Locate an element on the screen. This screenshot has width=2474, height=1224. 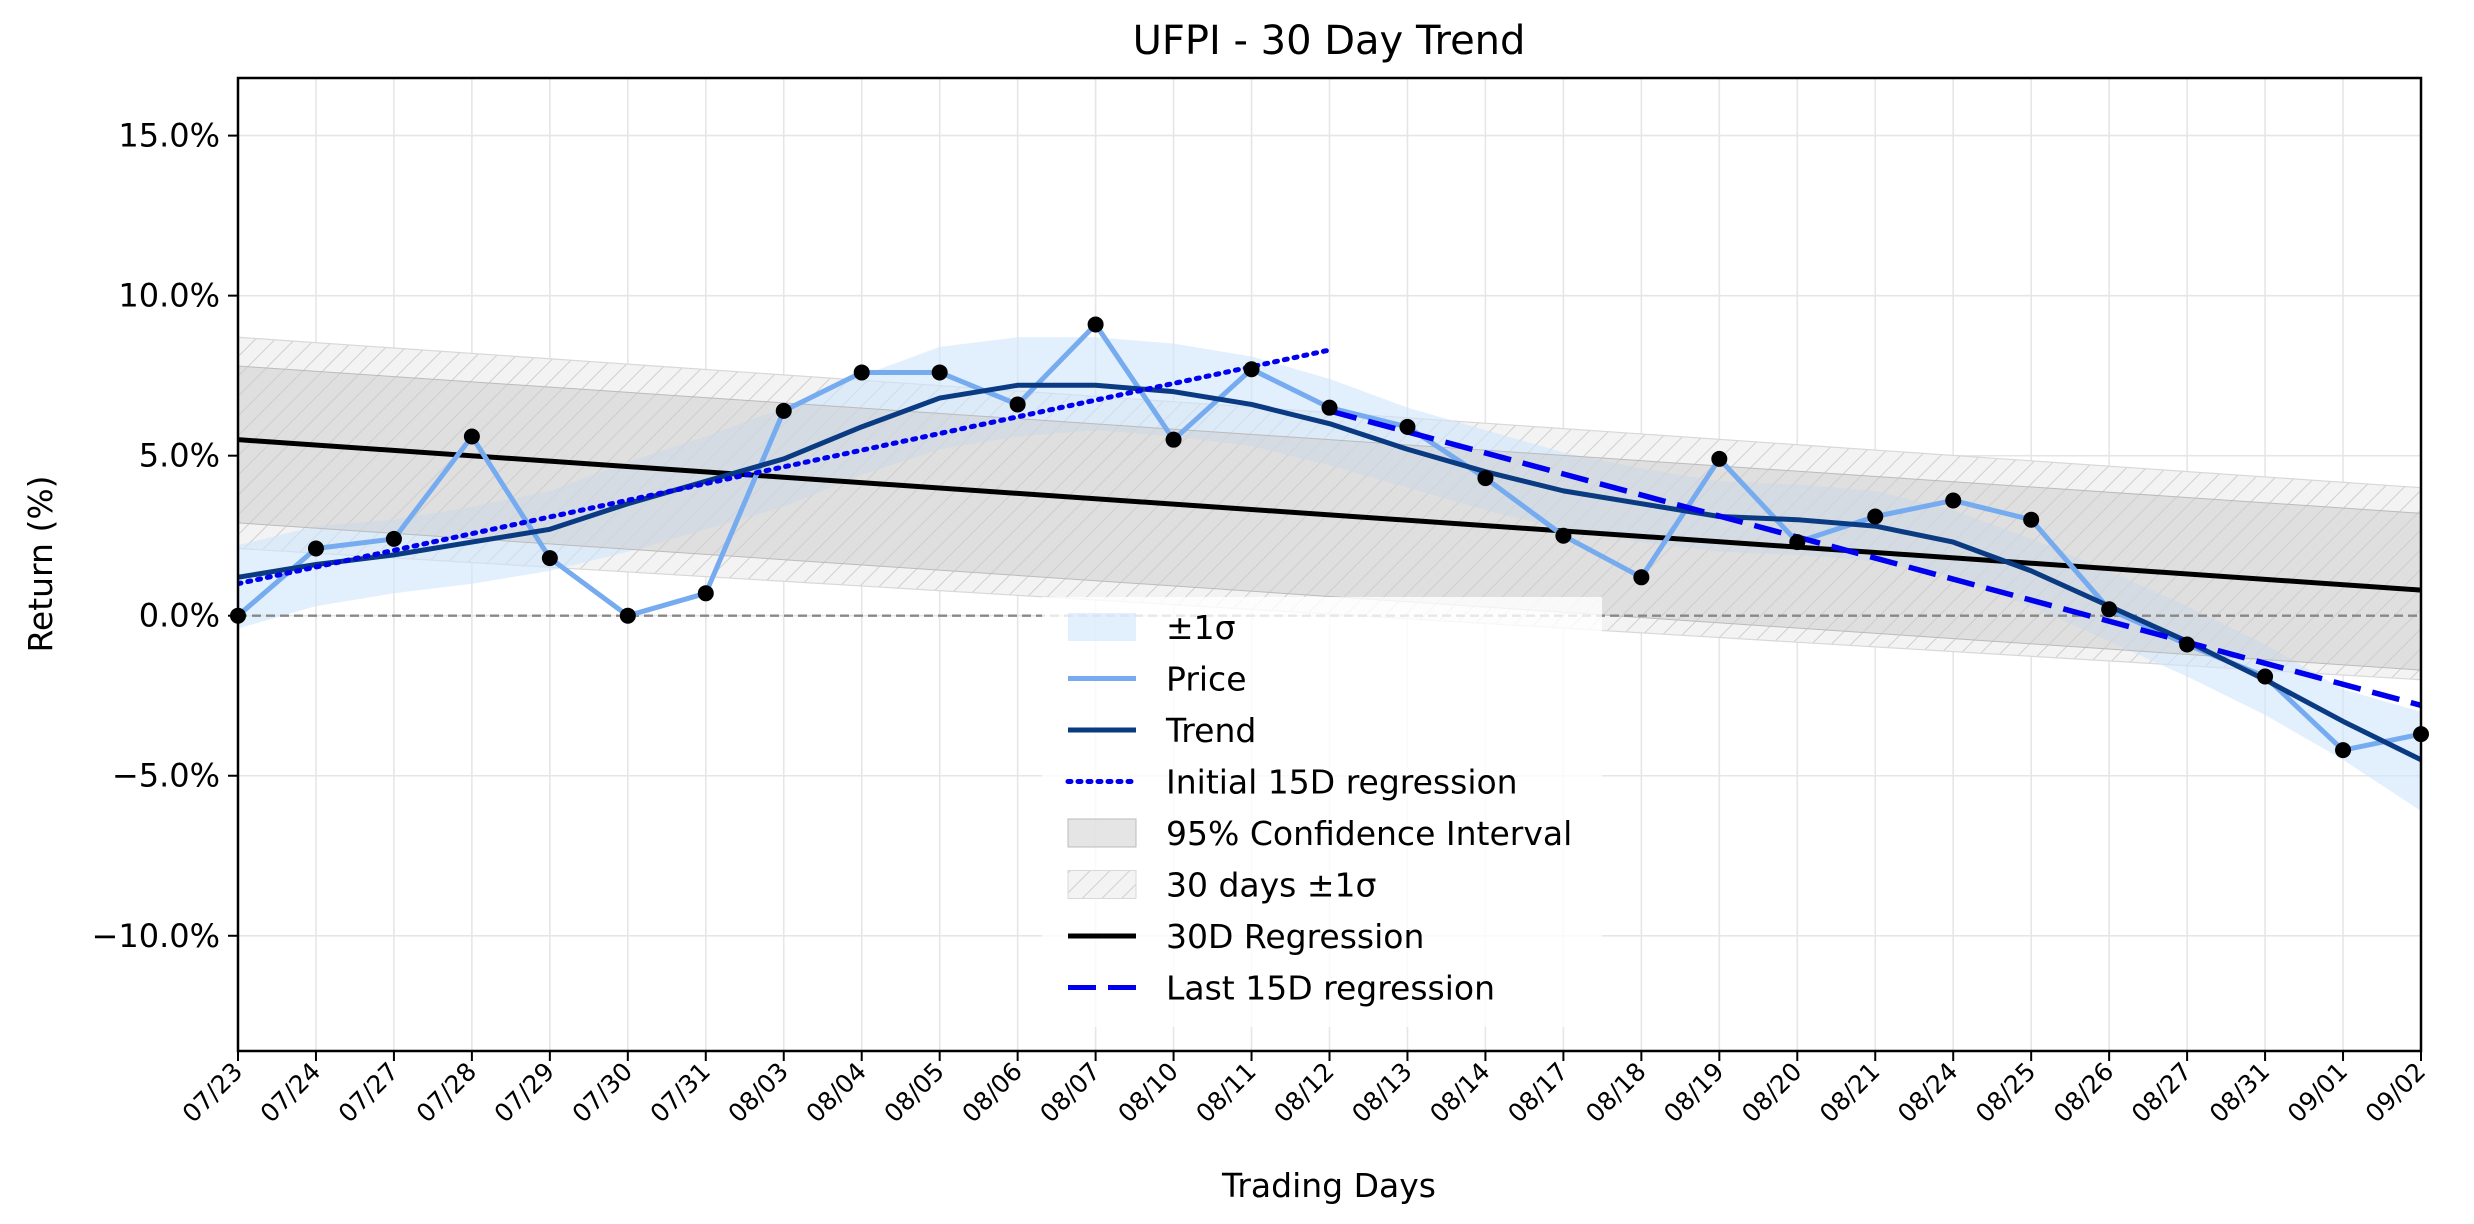
xtick-label: 08/25 is located at coordinates (2005, 1092).